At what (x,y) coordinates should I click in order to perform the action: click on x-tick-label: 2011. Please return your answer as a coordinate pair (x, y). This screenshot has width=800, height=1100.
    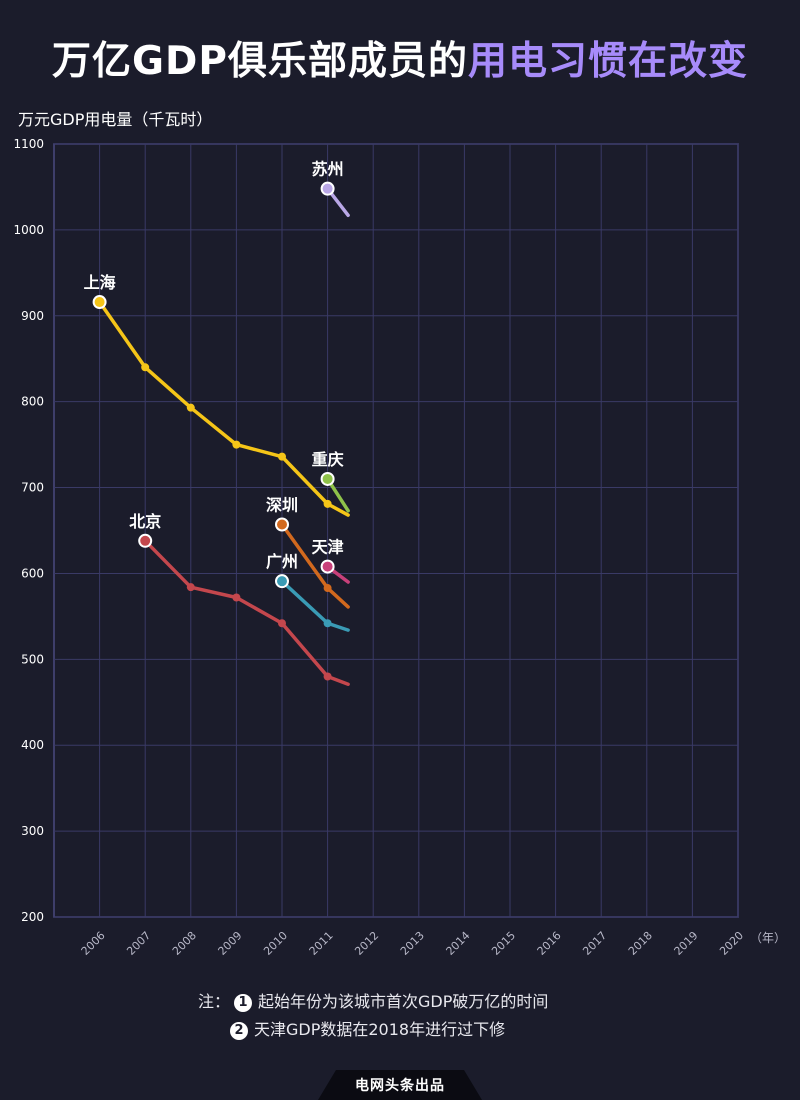
    Looking at the image, I should click on (321, 943).